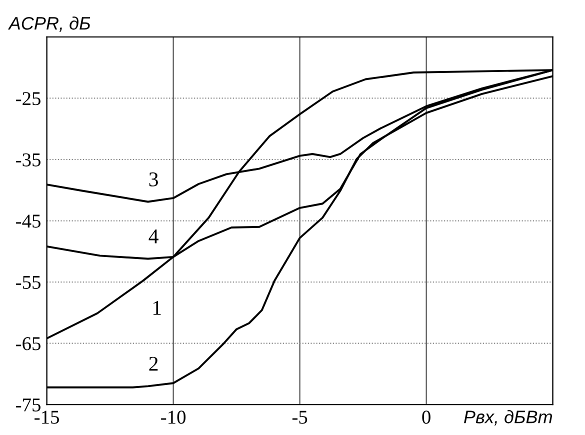  I want to click on series-label: 4, so click(153, 236).